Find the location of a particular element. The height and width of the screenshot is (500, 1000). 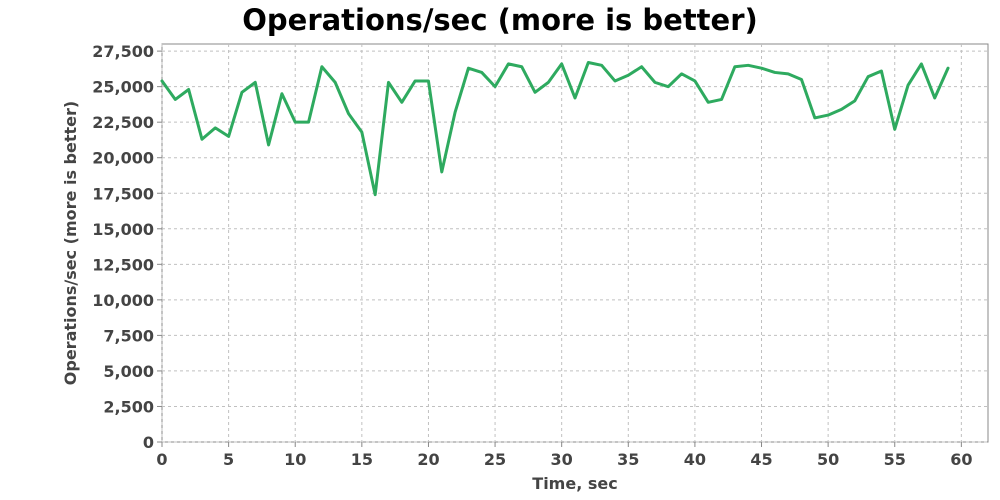

y-tick-label: 0 is located at coordinates (148, 442).